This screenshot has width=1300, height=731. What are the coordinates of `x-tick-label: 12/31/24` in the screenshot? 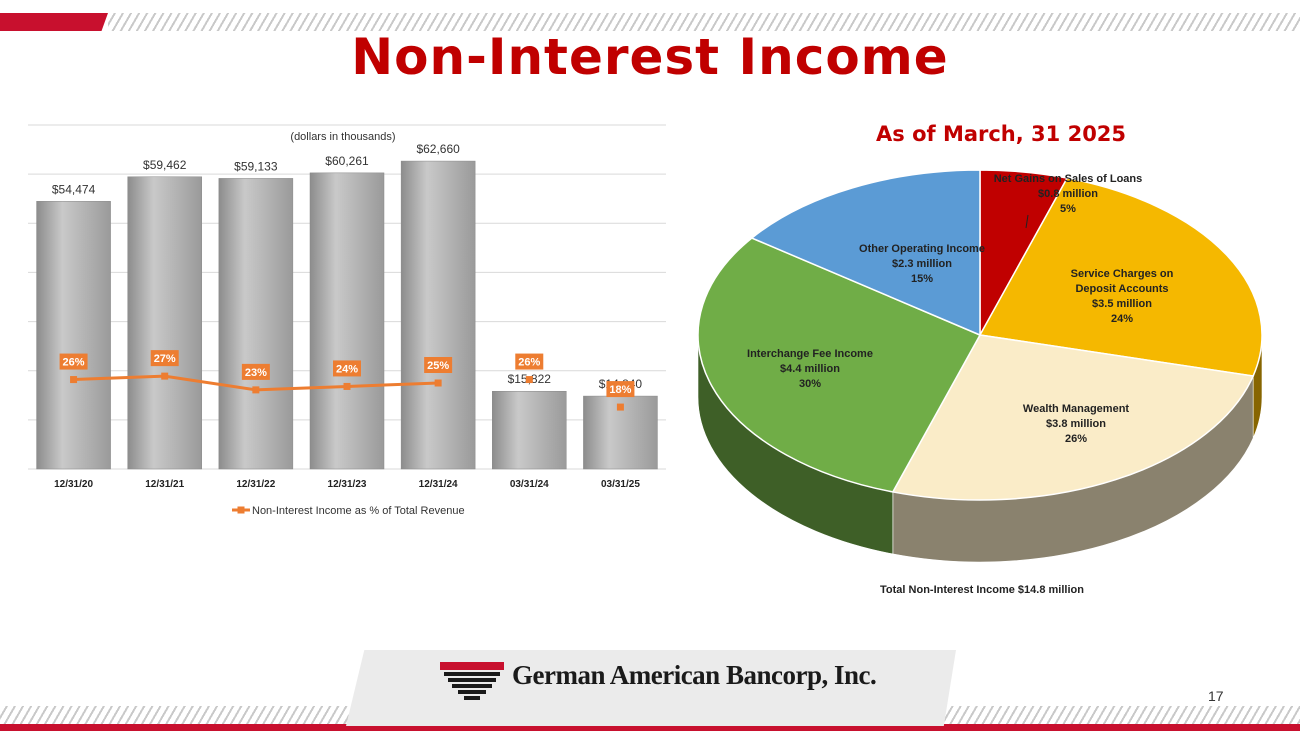 It's located at (438, 484).